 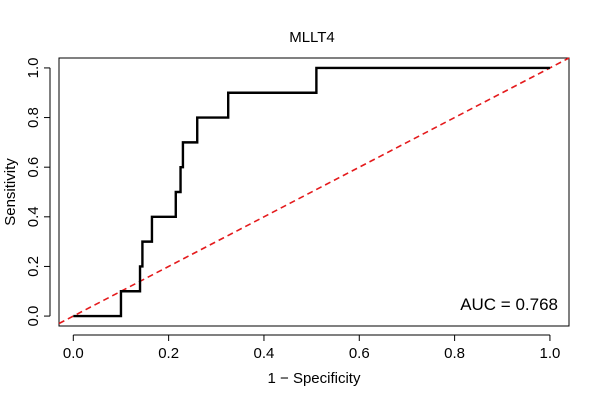 I want to click on x-tick-label: 0.4, so click(x=264, y=353).